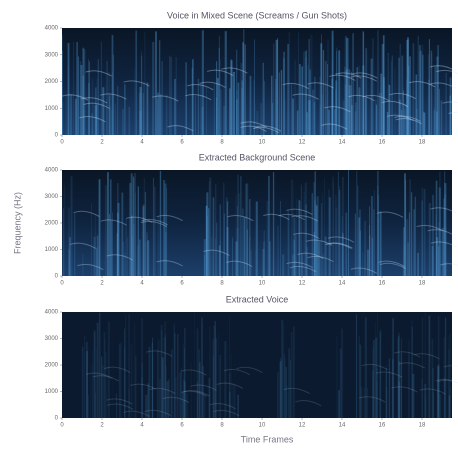 The height and width of the screenshot is (458, 458). I want to click on x-tick-label: 14, so click(342, 284).